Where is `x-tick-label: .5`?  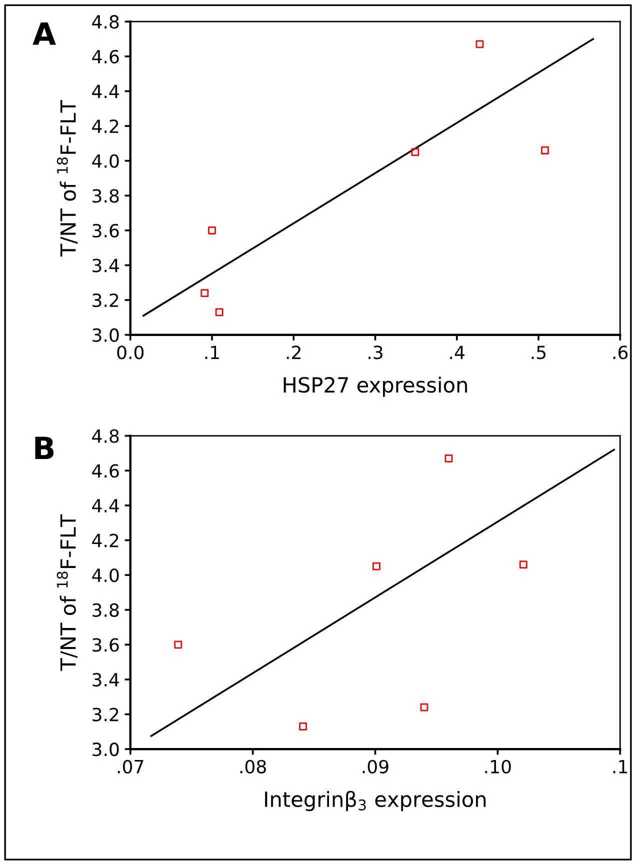 x-tick-label: .5 is located at coordinates (539, 353).